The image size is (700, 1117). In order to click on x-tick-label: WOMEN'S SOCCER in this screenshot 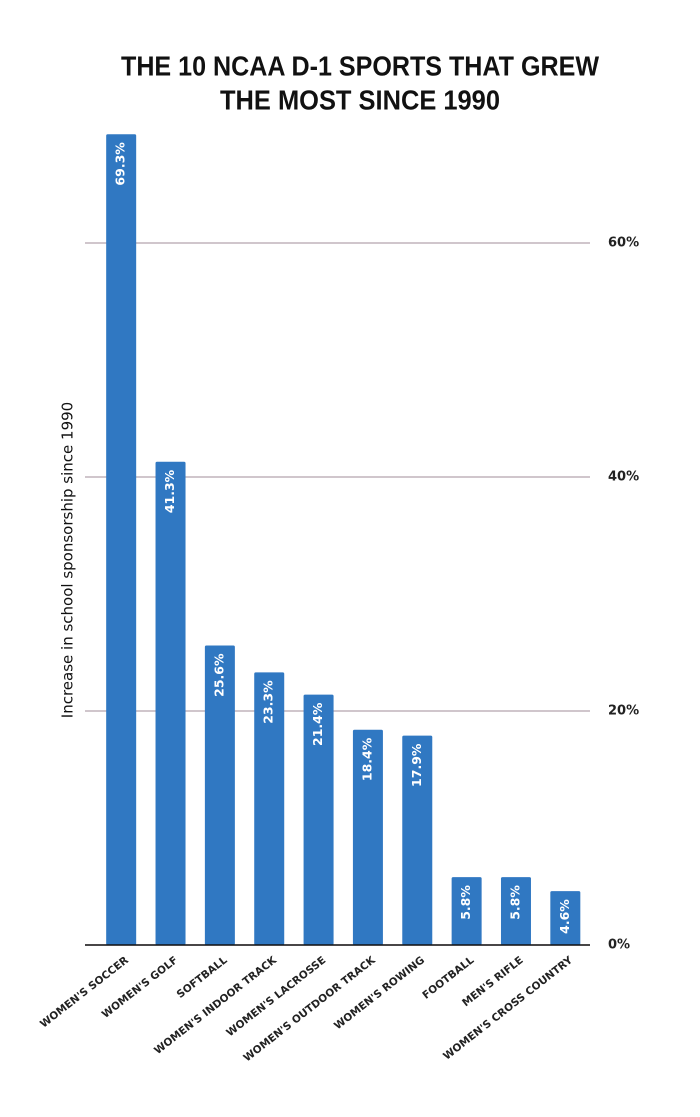, I will do `click(84, 992)`.